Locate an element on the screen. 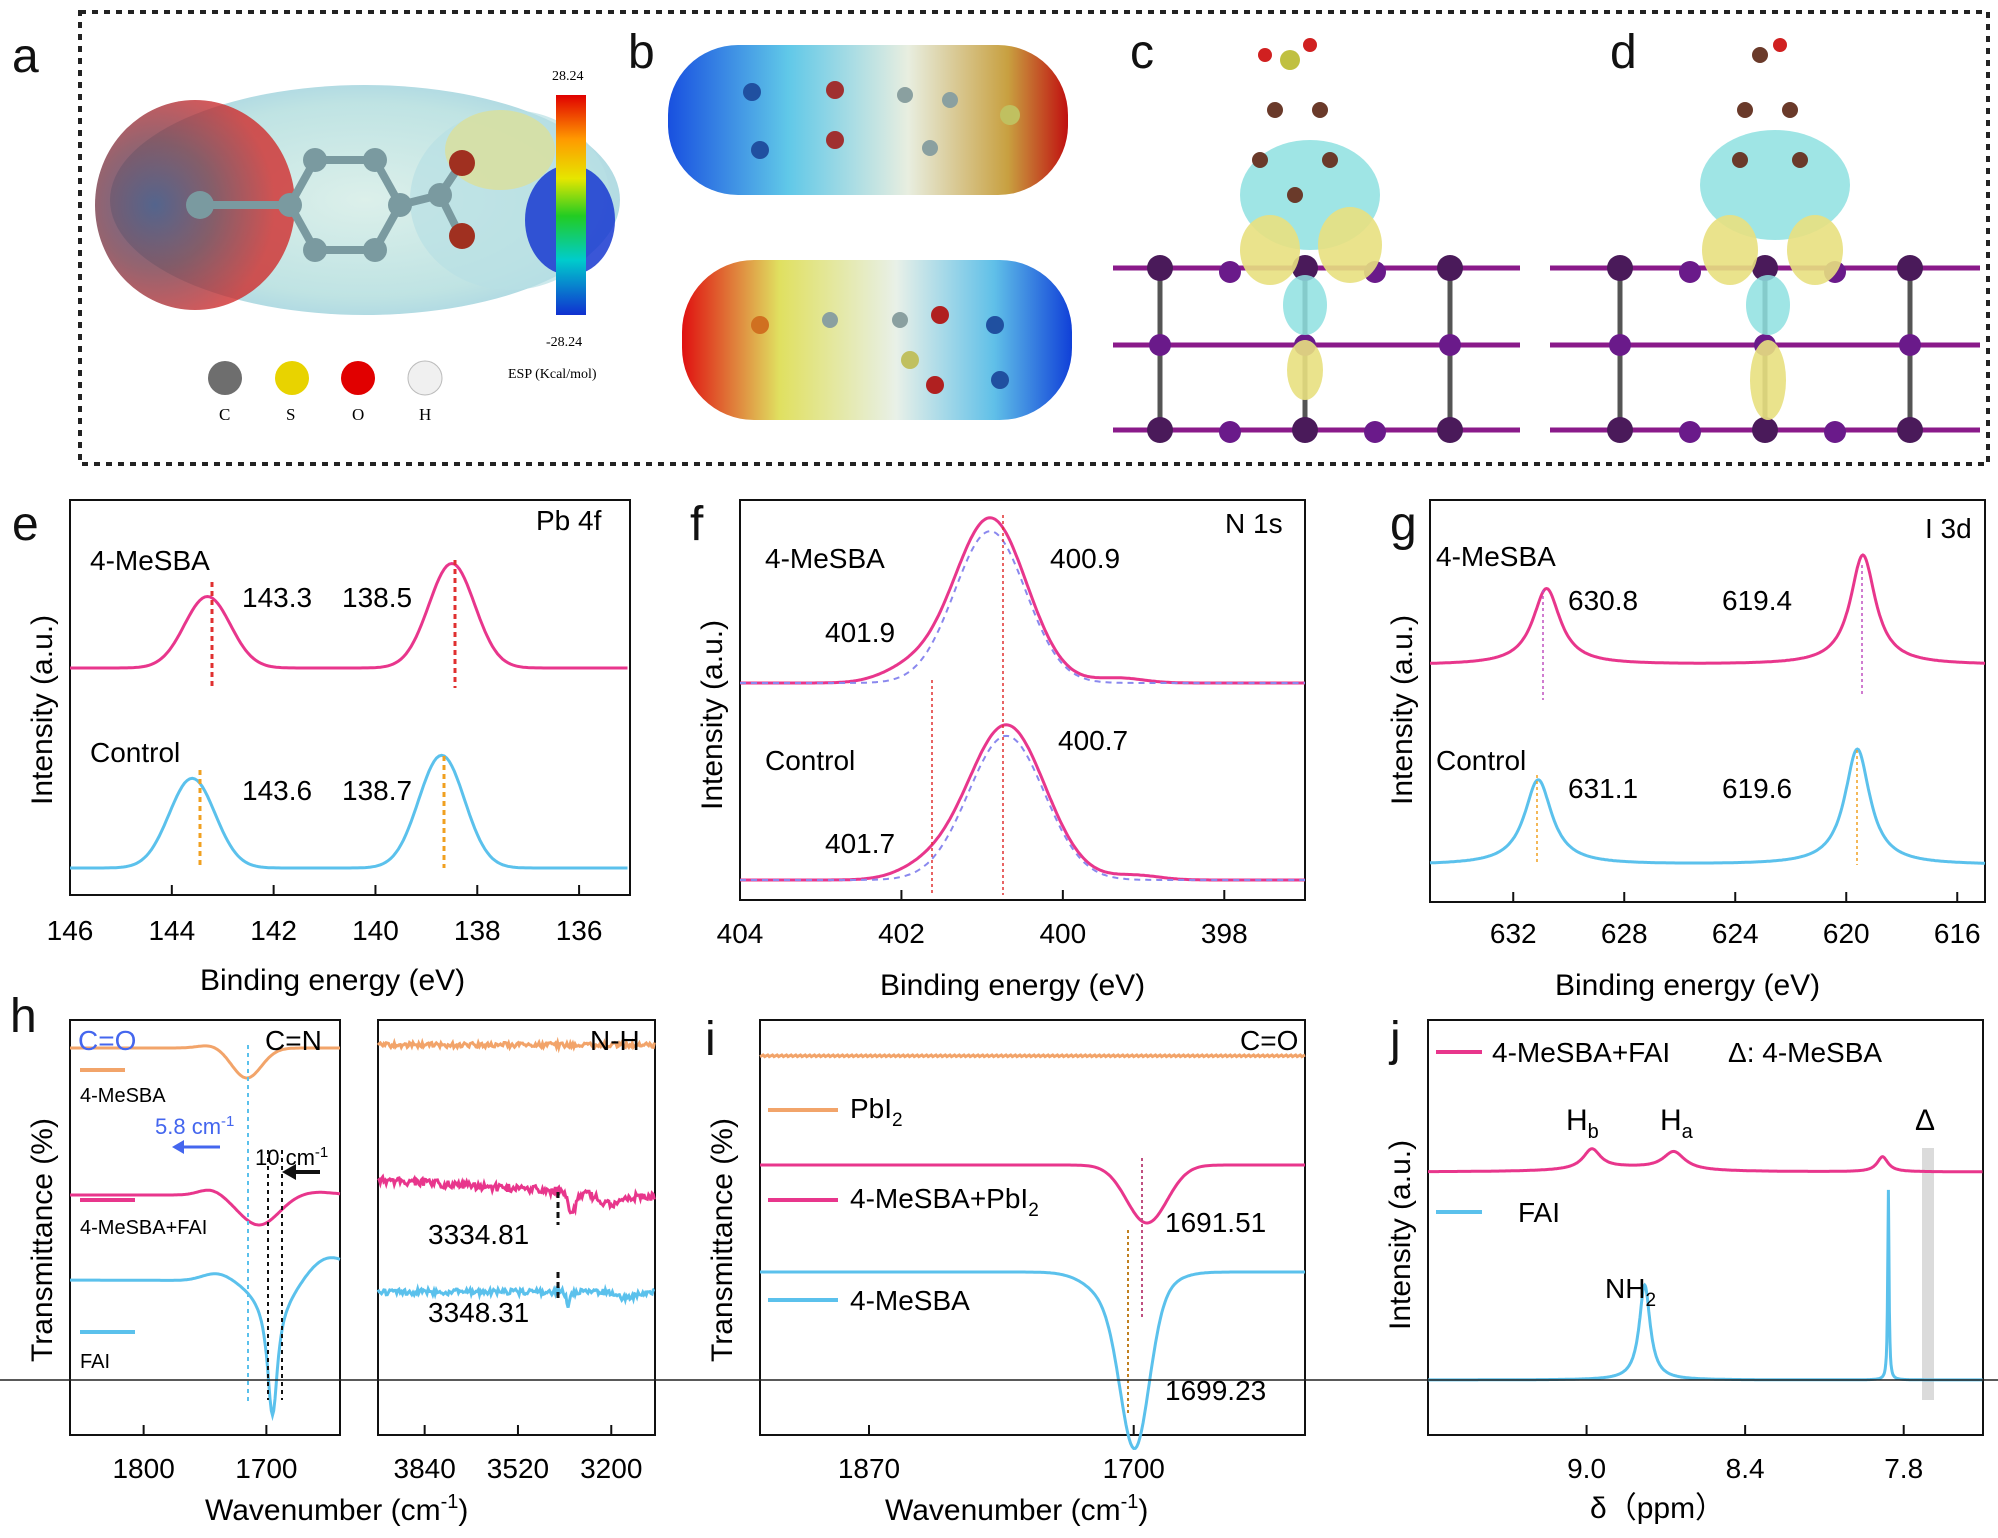 The width and height of the screenshot is (1998, 1538). legend-label-i-2: 4-MeSBA+PbI2 is located at coordinates (944, 1202).